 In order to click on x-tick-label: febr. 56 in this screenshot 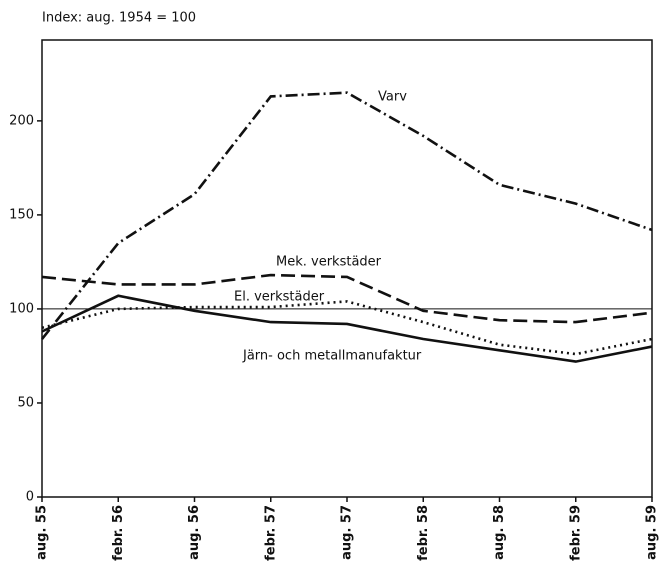, I will do `click(118, 533)`.